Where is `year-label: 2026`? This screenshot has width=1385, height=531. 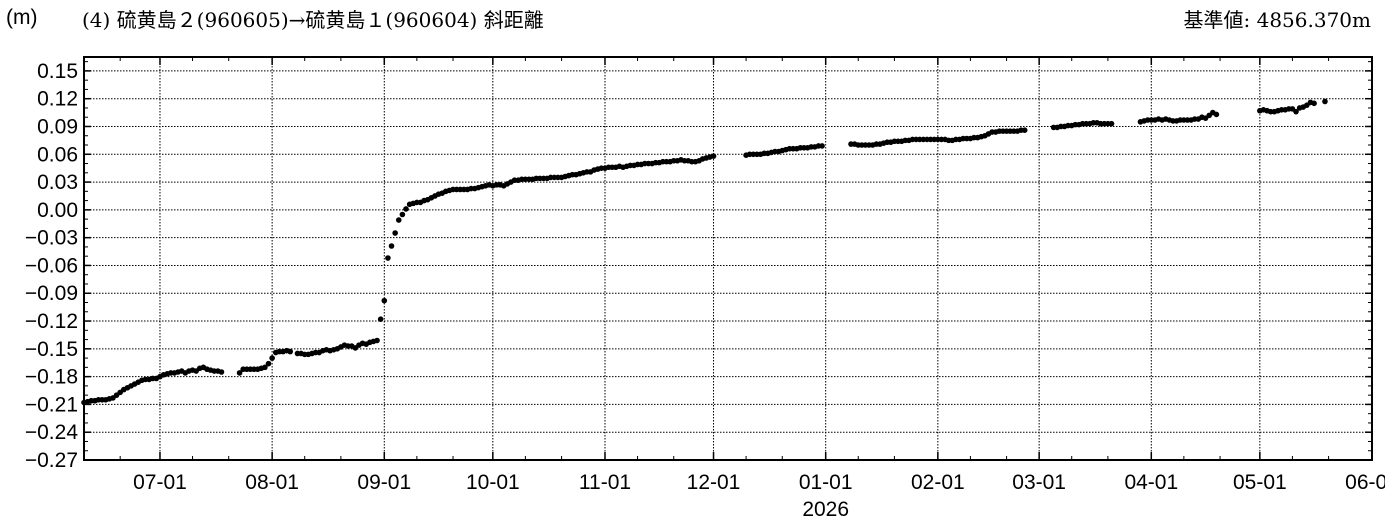
year-label: 2026 is located at coordinates (825, 509).